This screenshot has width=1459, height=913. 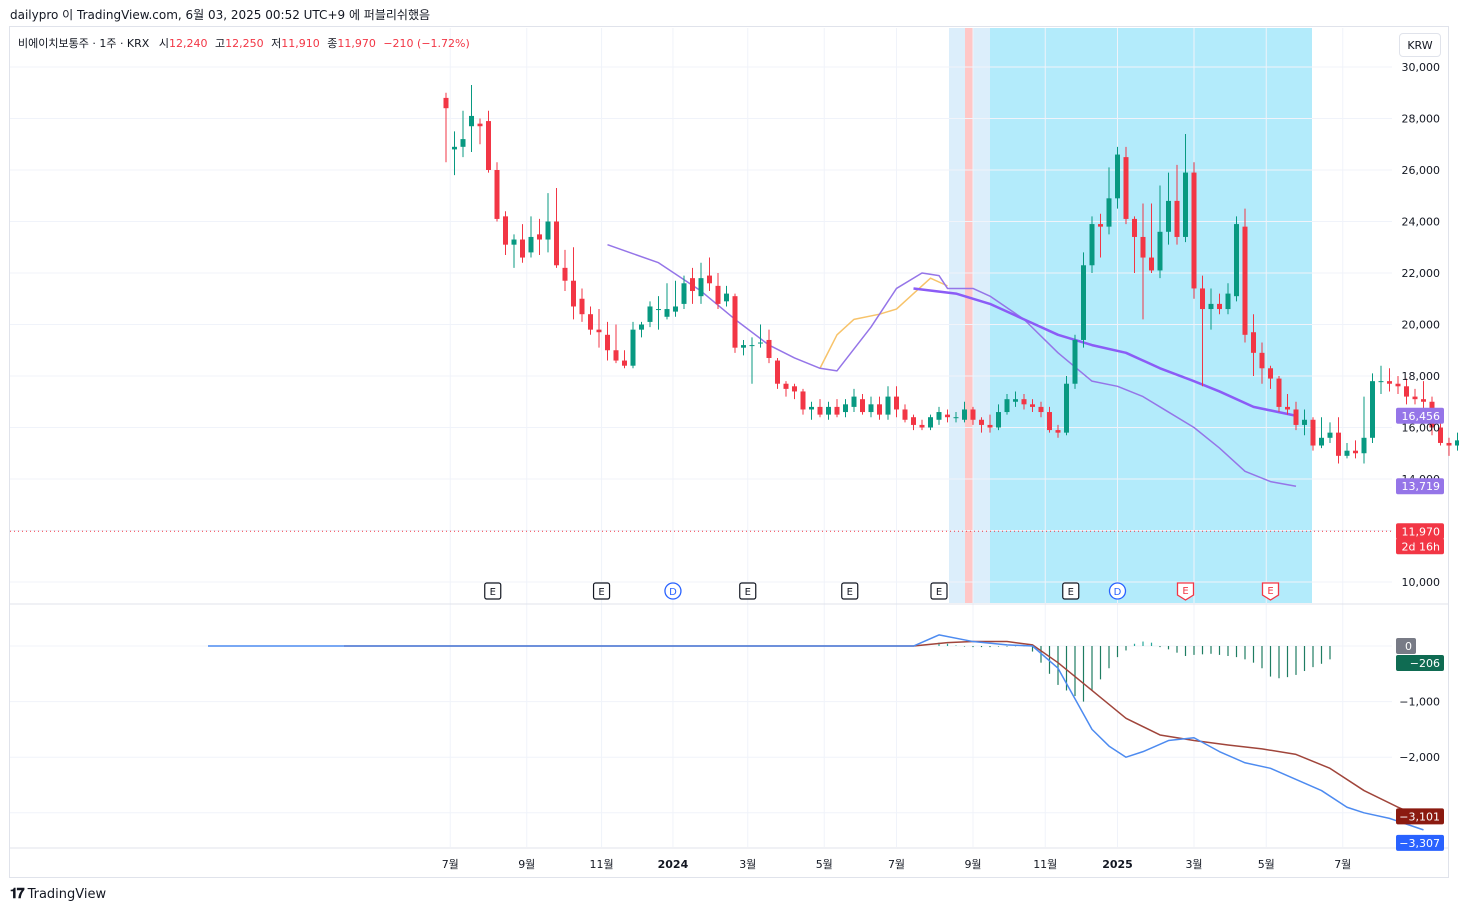 I want to click on earnings-future-marker, so click(x=1270, y=591).